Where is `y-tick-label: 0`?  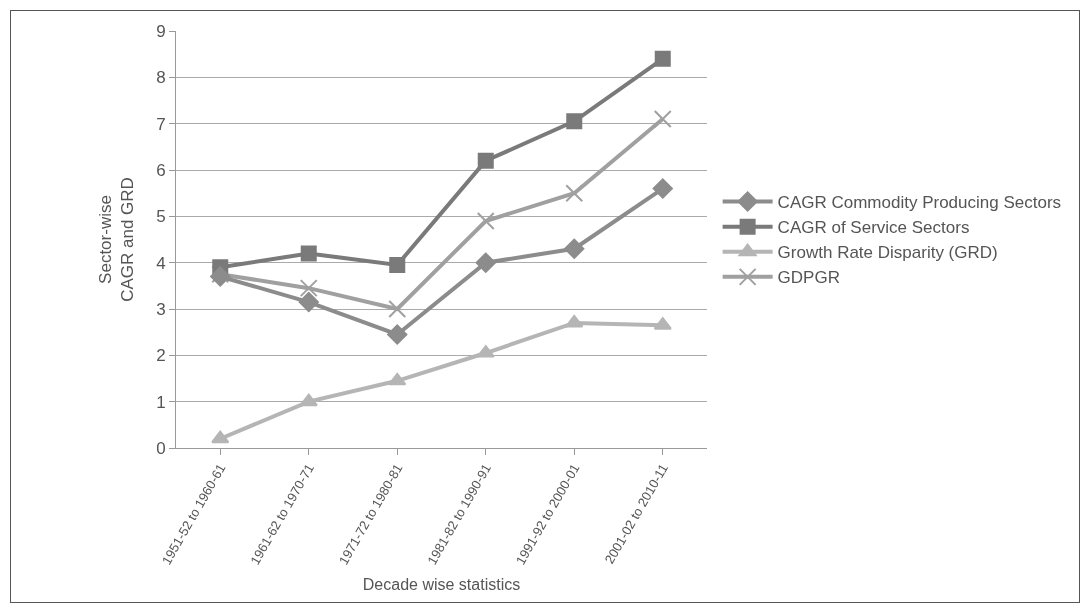 y-tick-label: 0 is located at coordinates (161, 448).